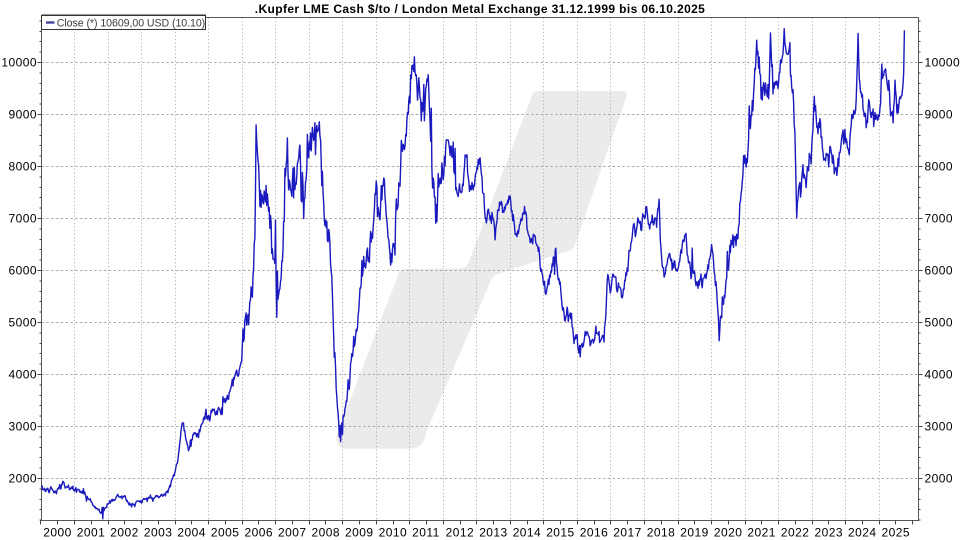  What do you see at coordinates (728, 533) in the screenshot?
I see `svg-text: 2020` at bounding box center [728, 533].